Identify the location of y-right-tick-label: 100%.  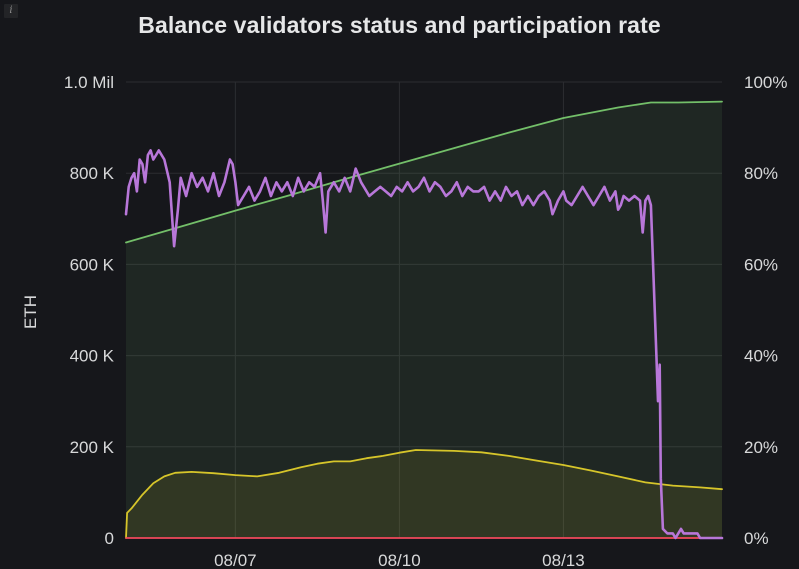
(765, 82).